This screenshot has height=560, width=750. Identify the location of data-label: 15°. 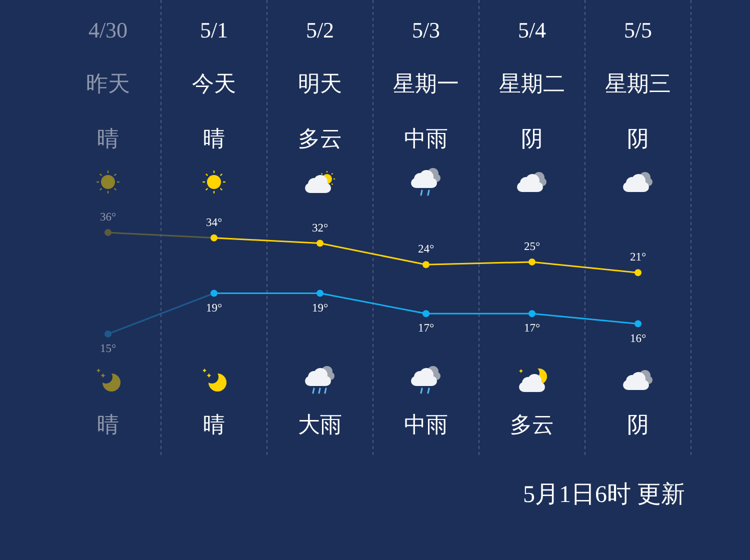
(108, 348).